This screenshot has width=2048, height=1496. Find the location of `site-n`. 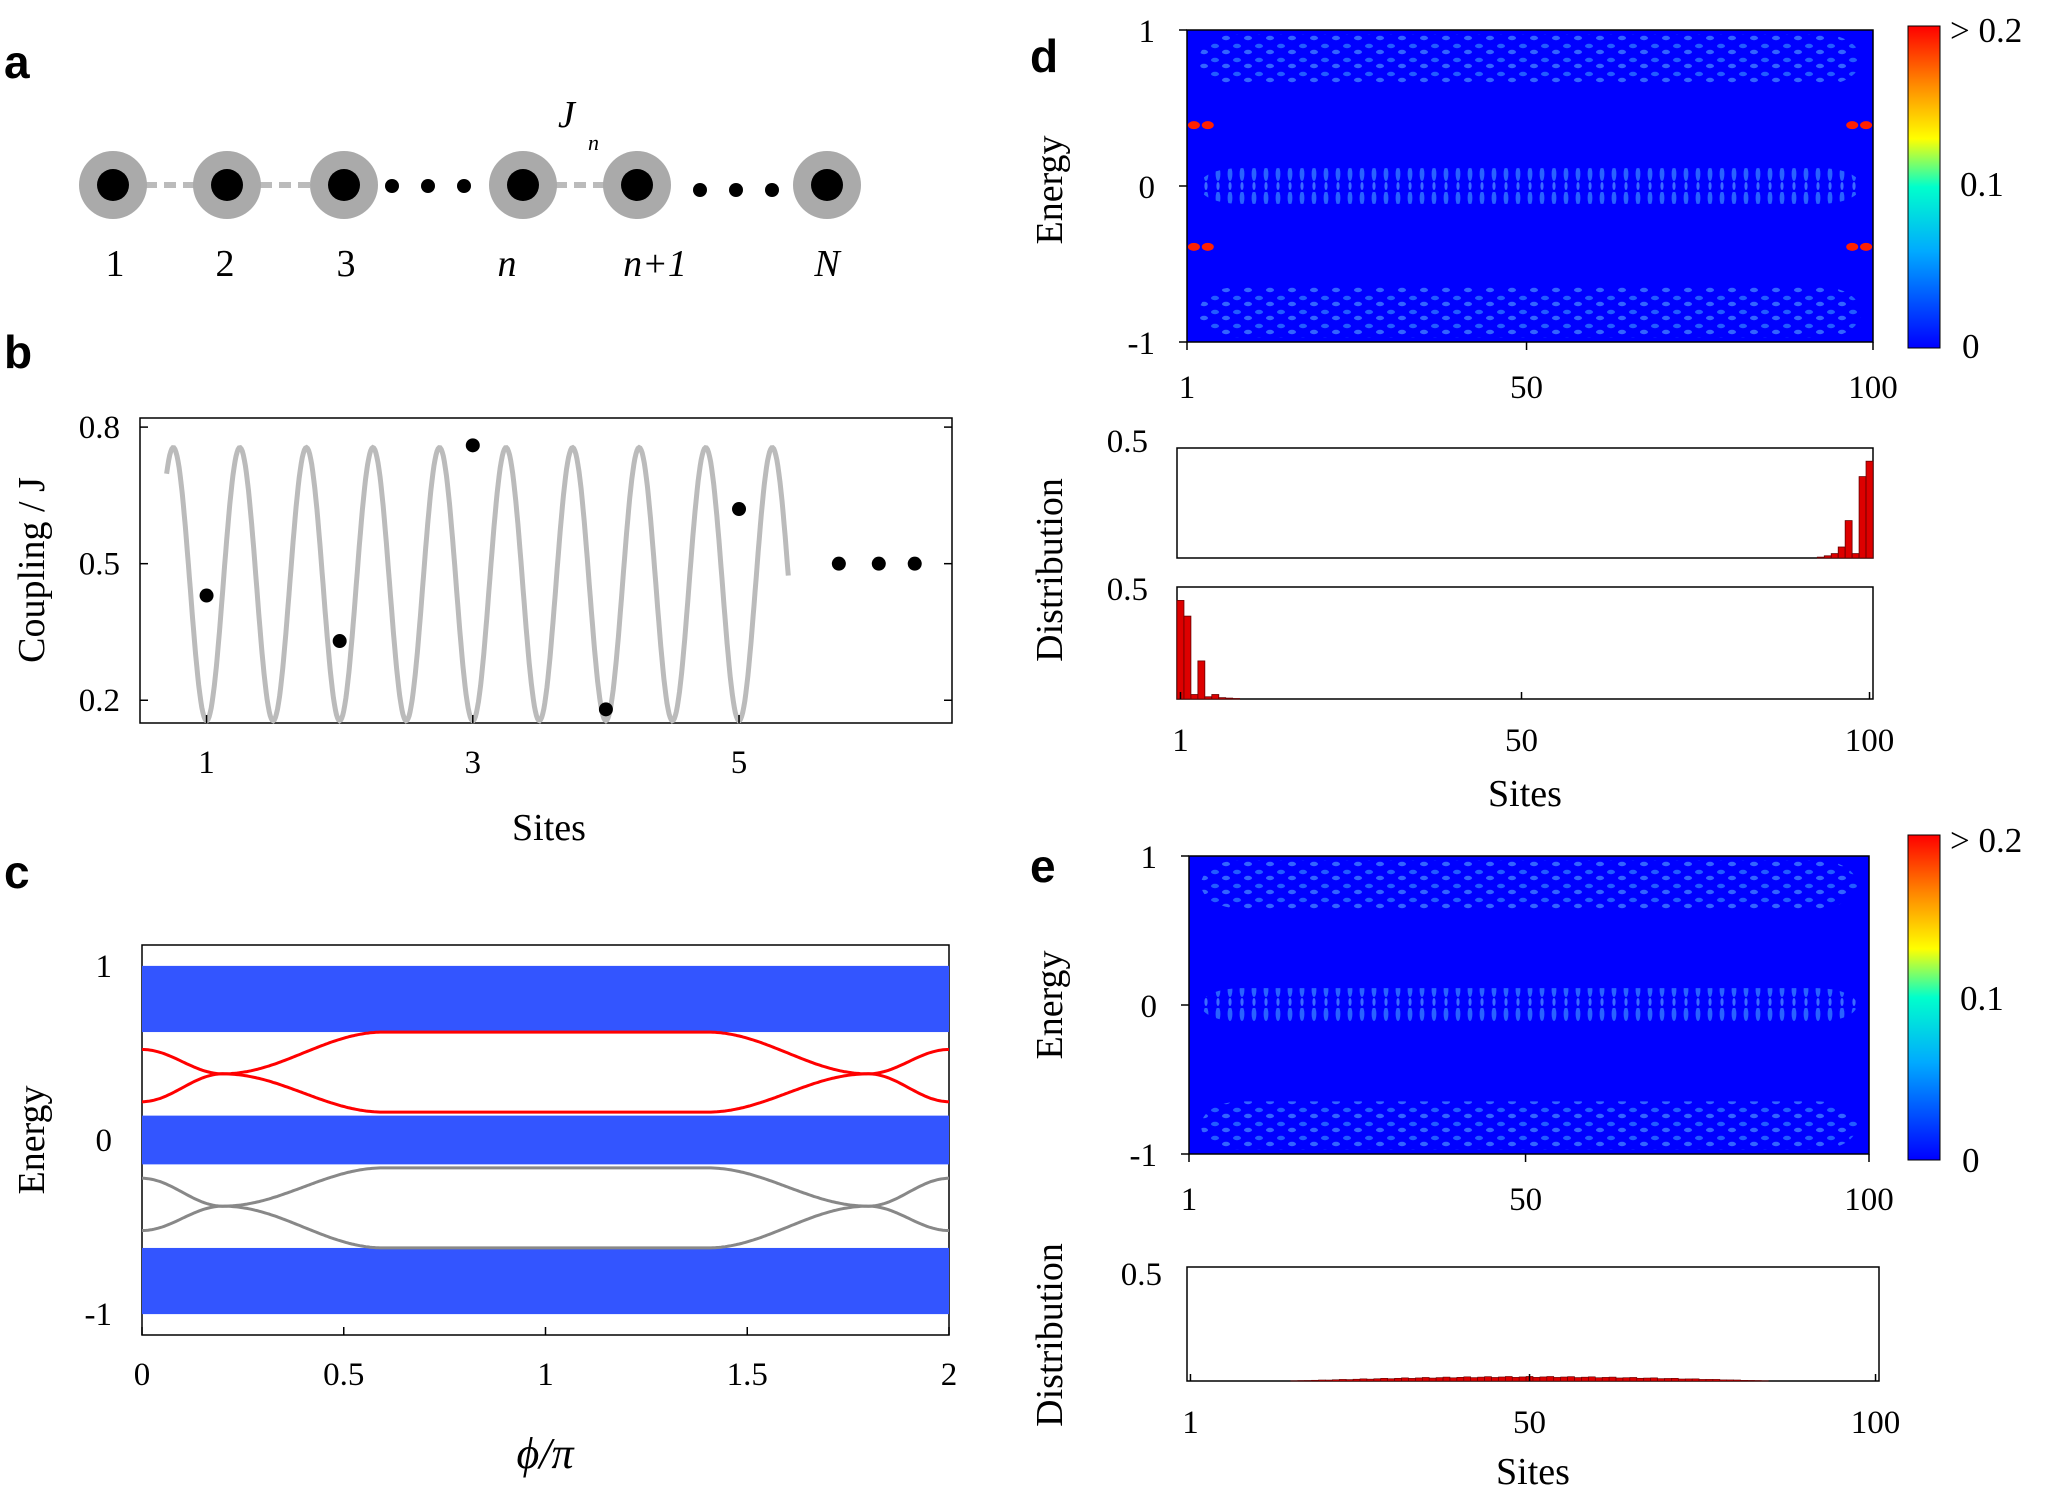

site-n is located at coordinates (523, 185).